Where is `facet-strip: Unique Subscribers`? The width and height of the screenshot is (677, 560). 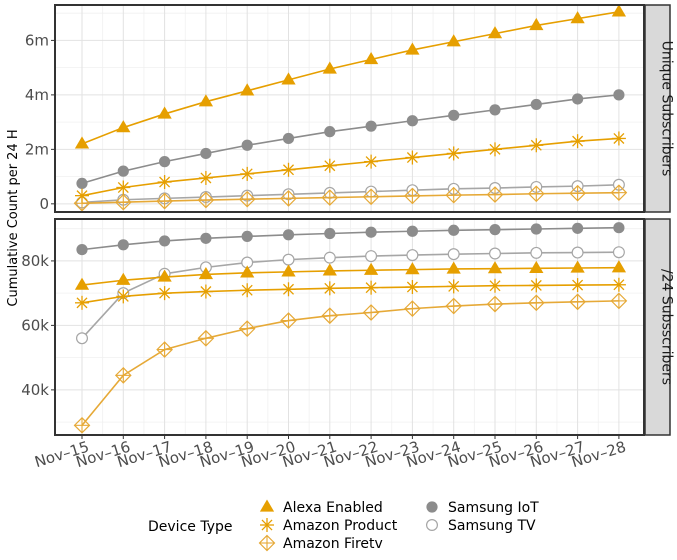
facet-strip: Unique Subscribers is located at coordinates (659, 108).